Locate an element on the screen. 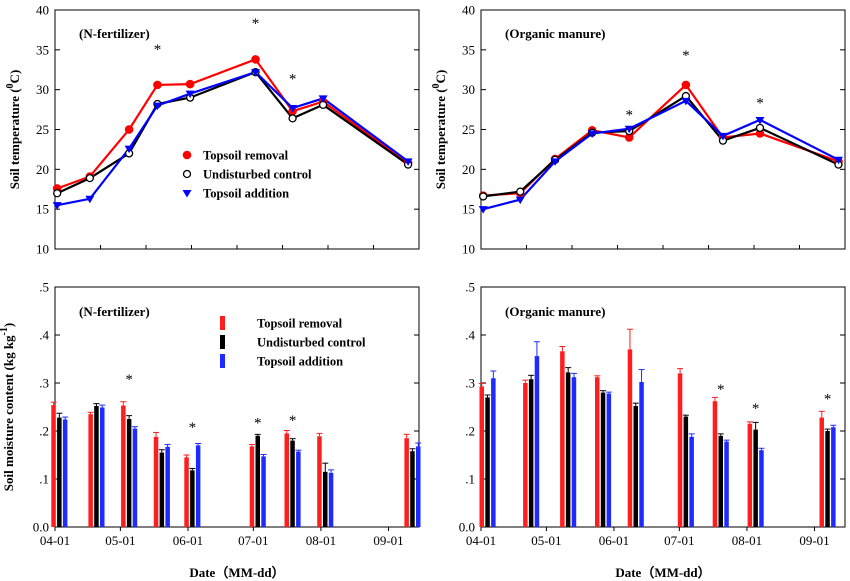 The width and height of the screenshot is (850, 581). x-tick-label: 06-01 is located at coordinates (188, 540).